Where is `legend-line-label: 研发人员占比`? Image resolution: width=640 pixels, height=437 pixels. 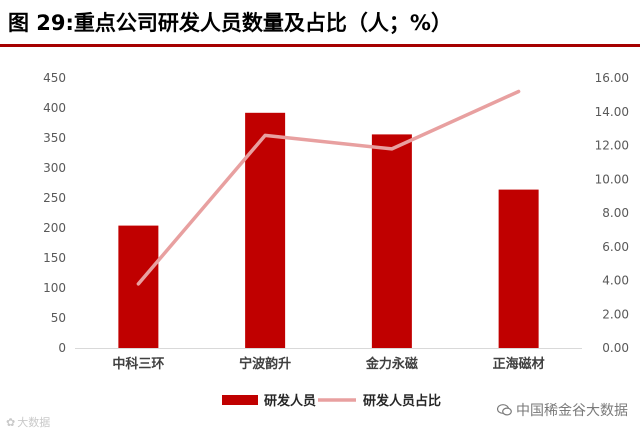
legend-line-label: 研发人员占比 is located at coordinates (402, 401).